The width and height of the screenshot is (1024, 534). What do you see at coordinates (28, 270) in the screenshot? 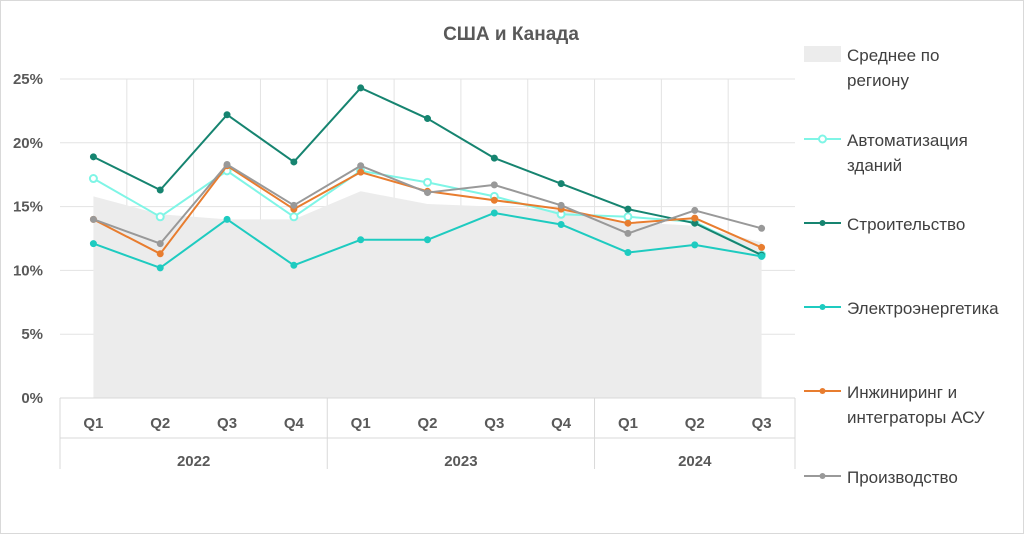
I see `y-tick-label: 10%` at bounding box center [28, 270].